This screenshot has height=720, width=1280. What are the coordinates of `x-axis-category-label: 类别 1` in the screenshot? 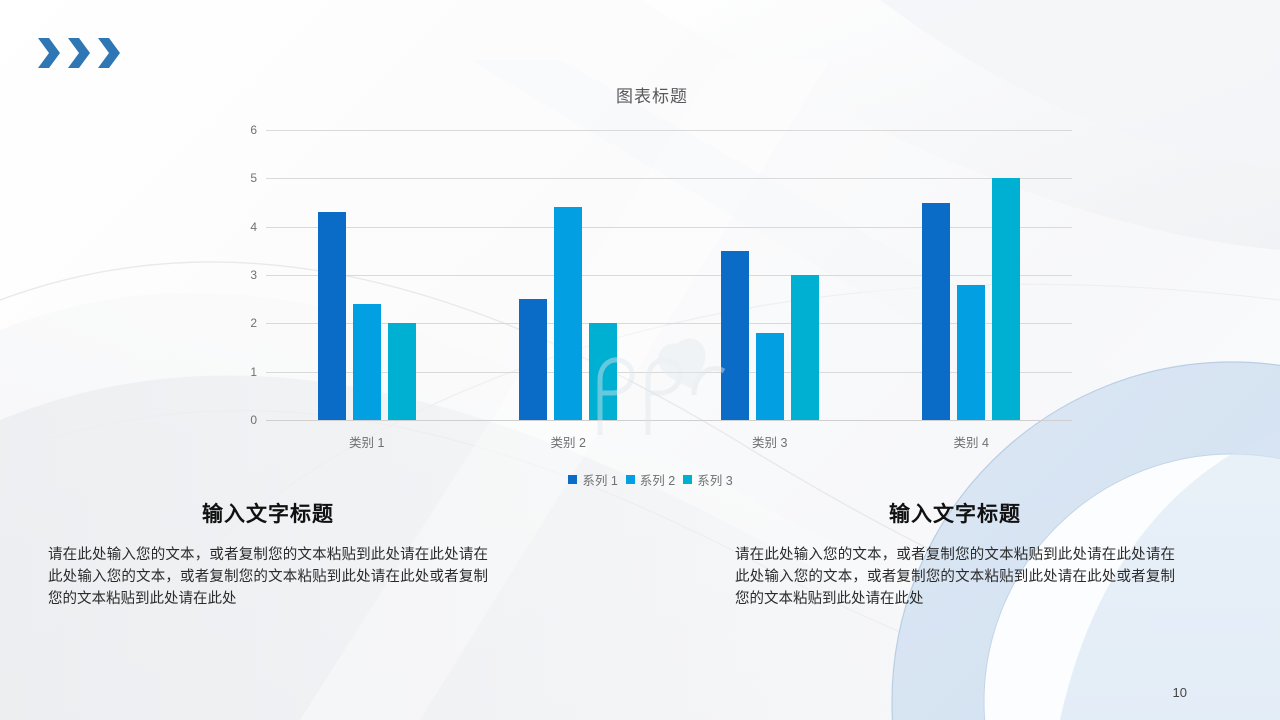 It's located at (367, 443).